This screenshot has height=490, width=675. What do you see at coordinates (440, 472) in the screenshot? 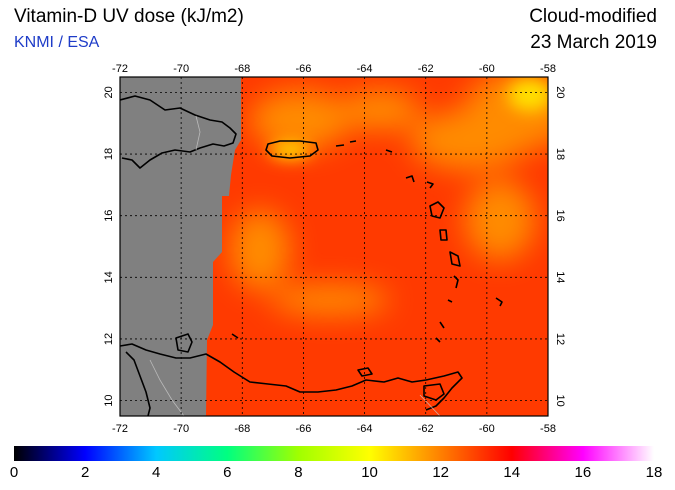
I see `colorbar-tick-label: 12` at bounding box center [440, 472].